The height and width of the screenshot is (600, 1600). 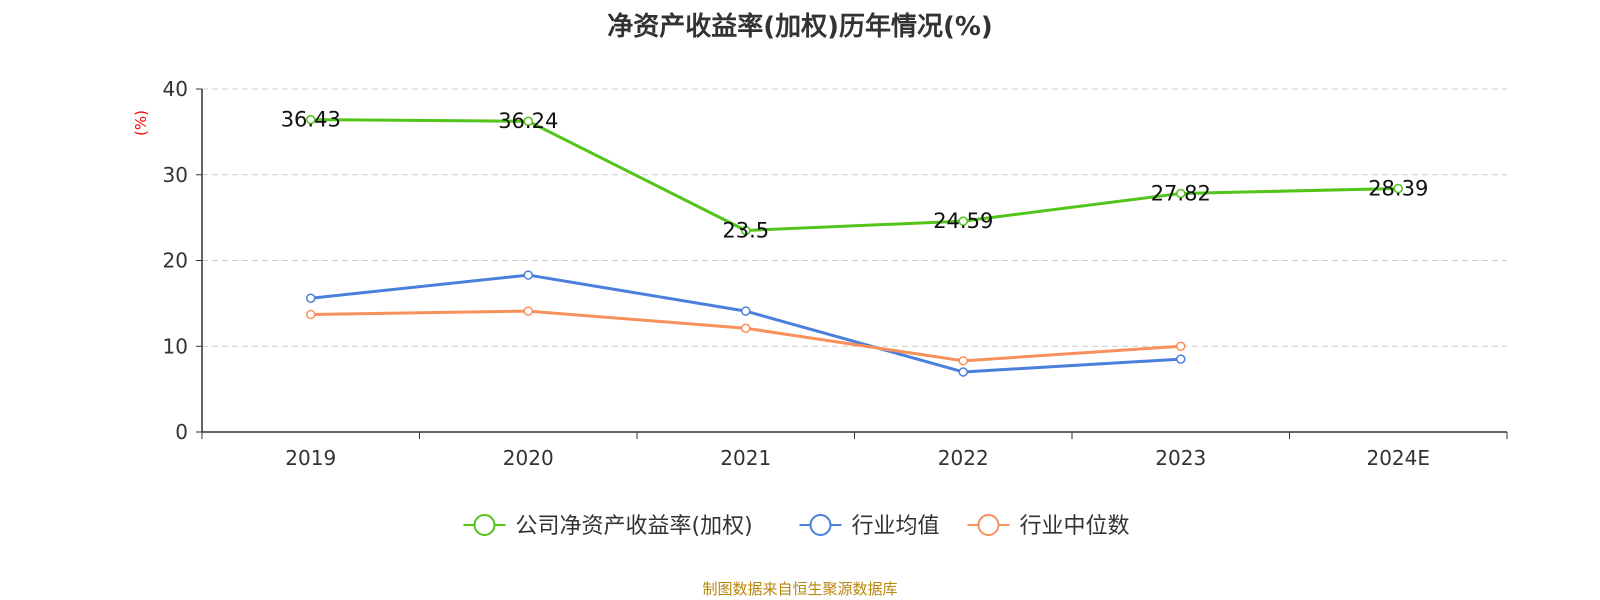 I want to click on data-label: 36.43, so click(x=311, y=120).